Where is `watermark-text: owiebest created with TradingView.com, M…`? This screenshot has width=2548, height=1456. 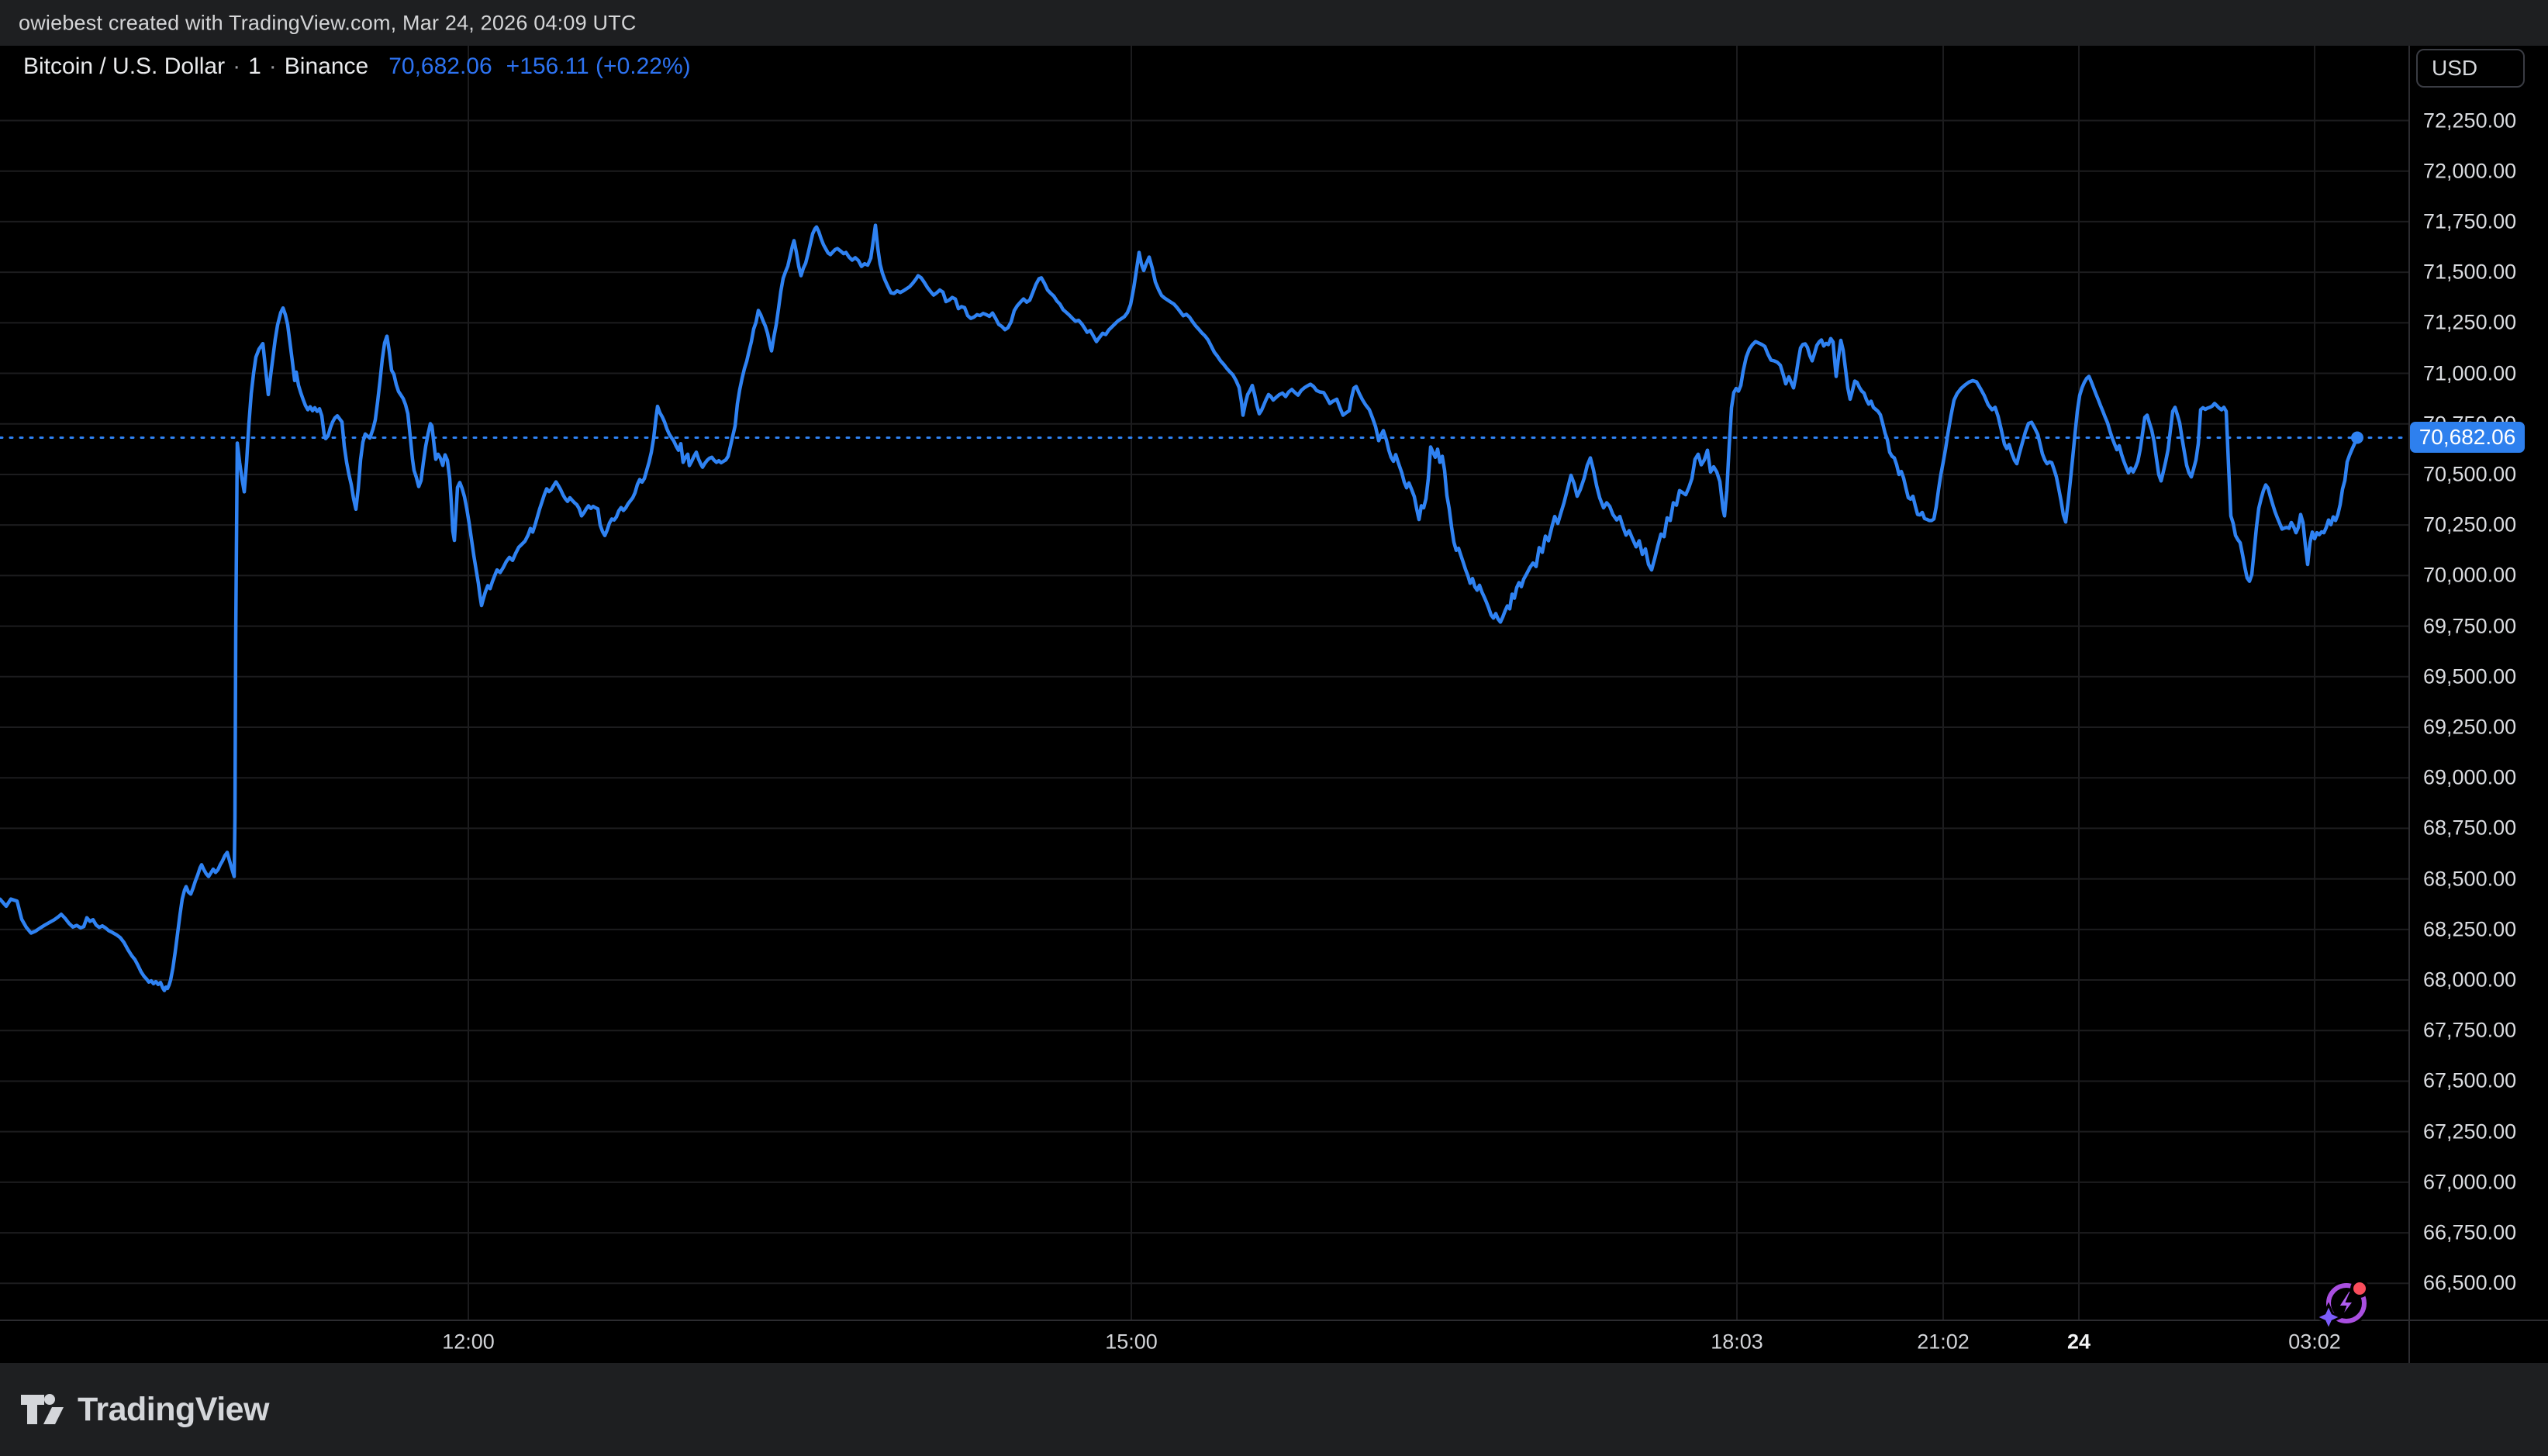 watermark-text: owiebest created with TradingView.com, M… is located at coordinates (328, 23).